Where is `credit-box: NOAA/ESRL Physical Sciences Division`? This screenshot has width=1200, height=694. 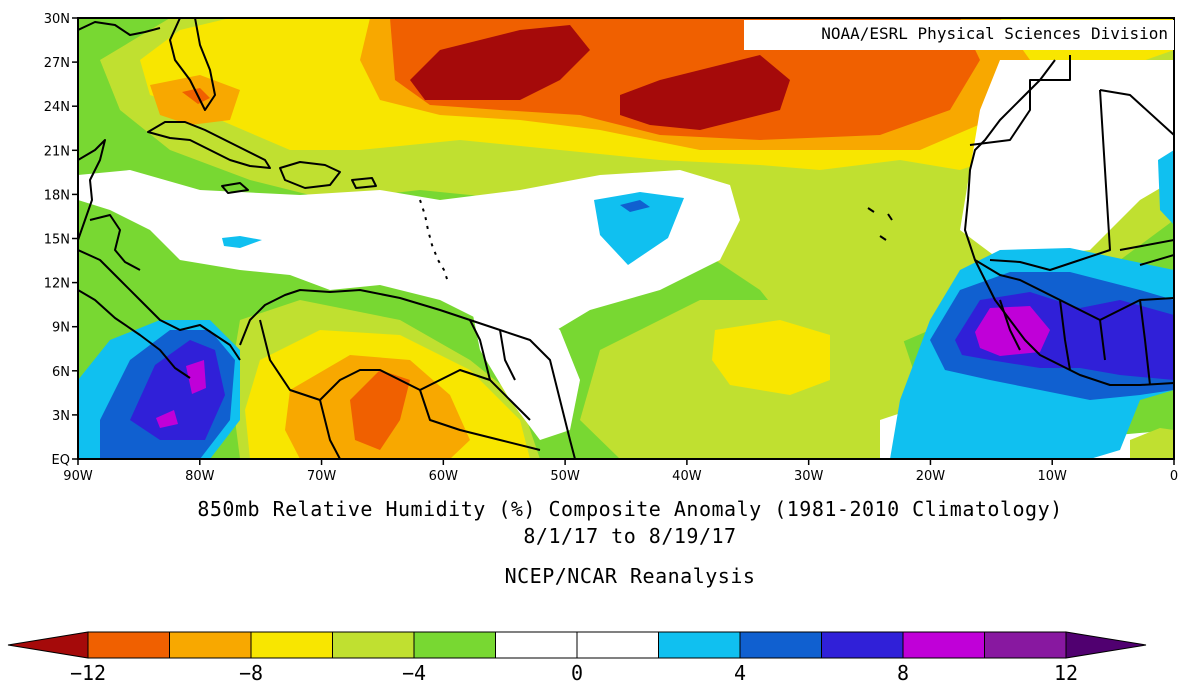
credit-box: NOAA/ESRL Physical Sciences Division is located at coordinates (959, 35).